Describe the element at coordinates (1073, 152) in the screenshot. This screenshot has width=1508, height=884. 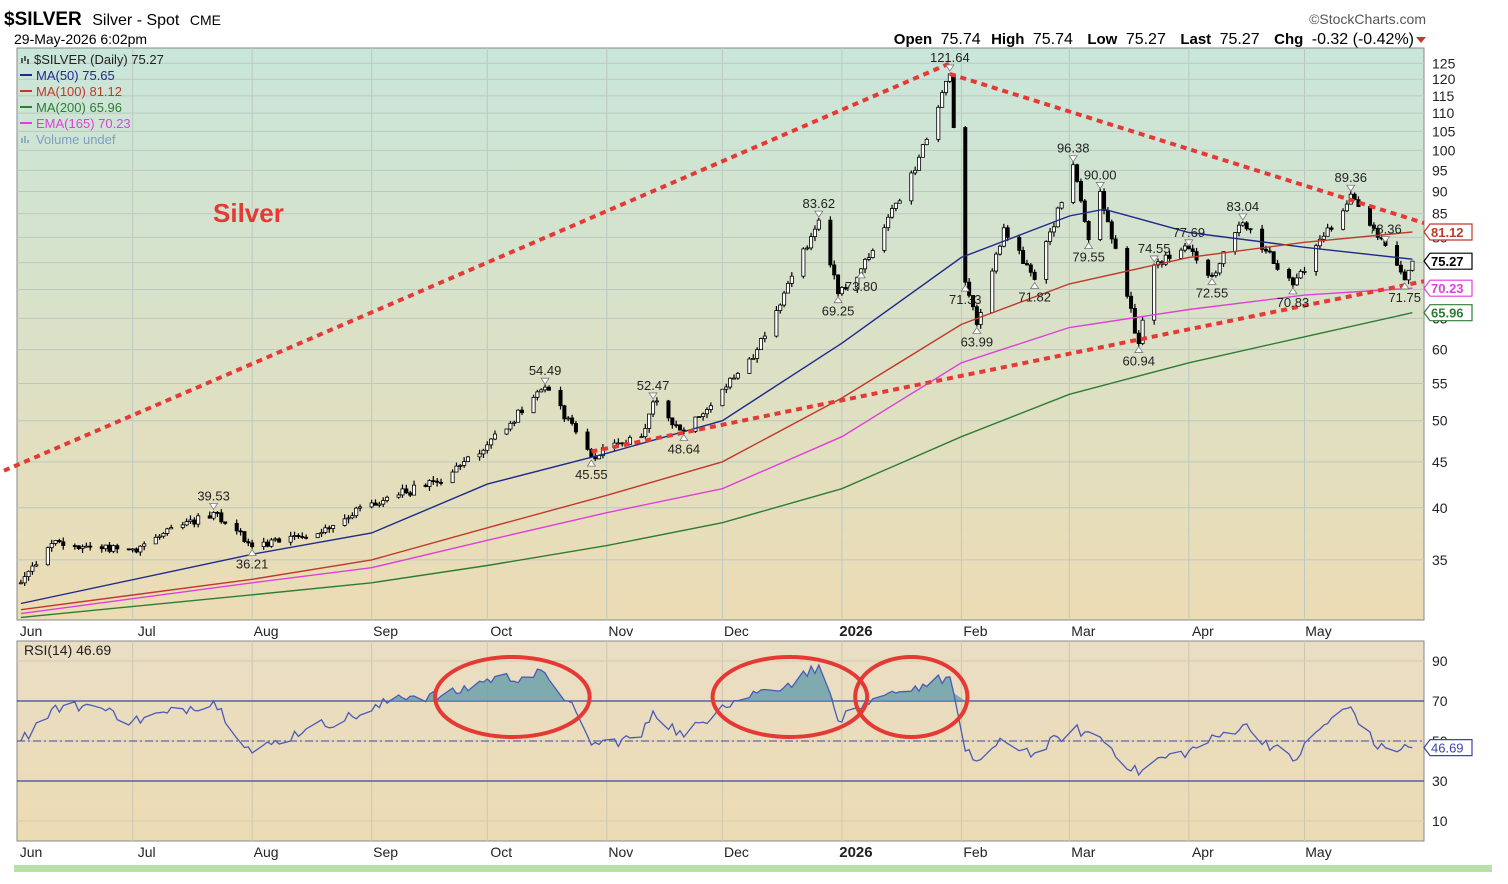
I see `price-annotation: 96.38` at that location.